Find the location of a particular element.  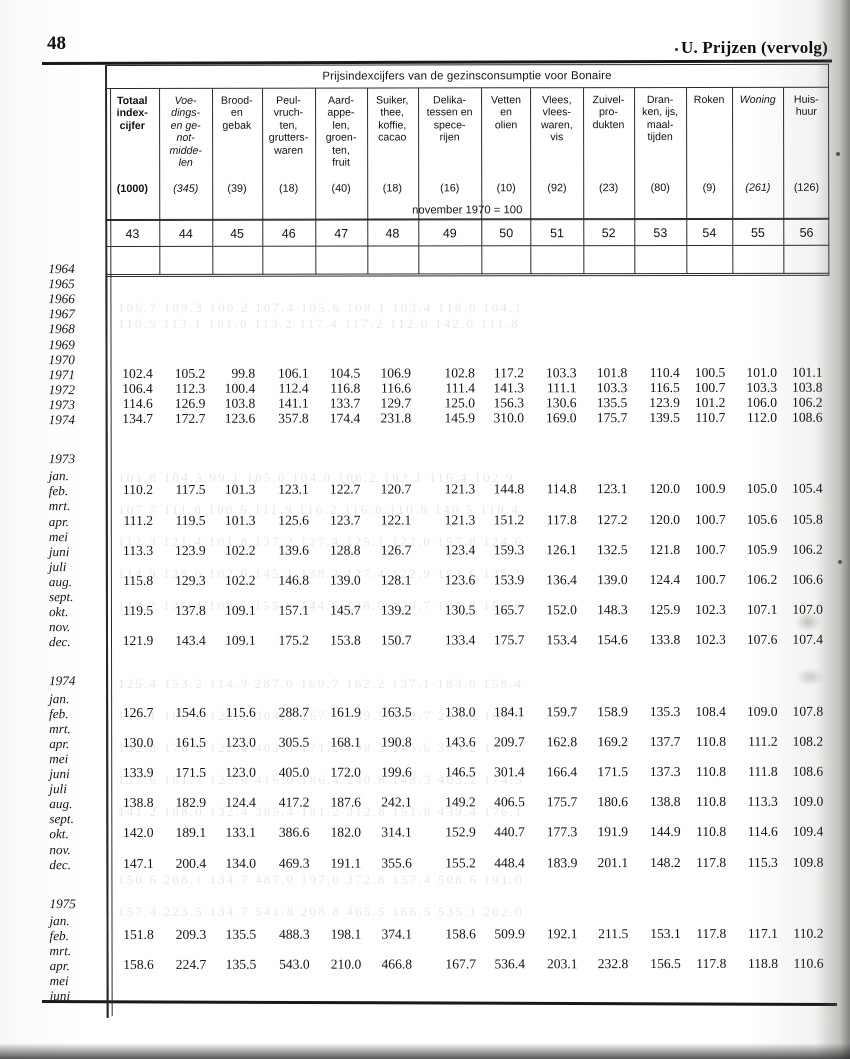

table-cell: 108.2 is located at coordinates (808, 741).